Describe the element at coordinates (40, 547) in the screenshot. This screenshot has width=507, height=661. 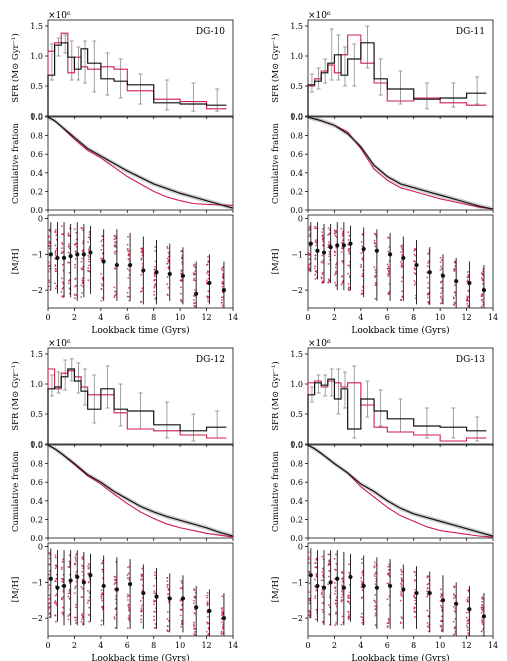
I see `mh-ytick-label: 0` at that location.